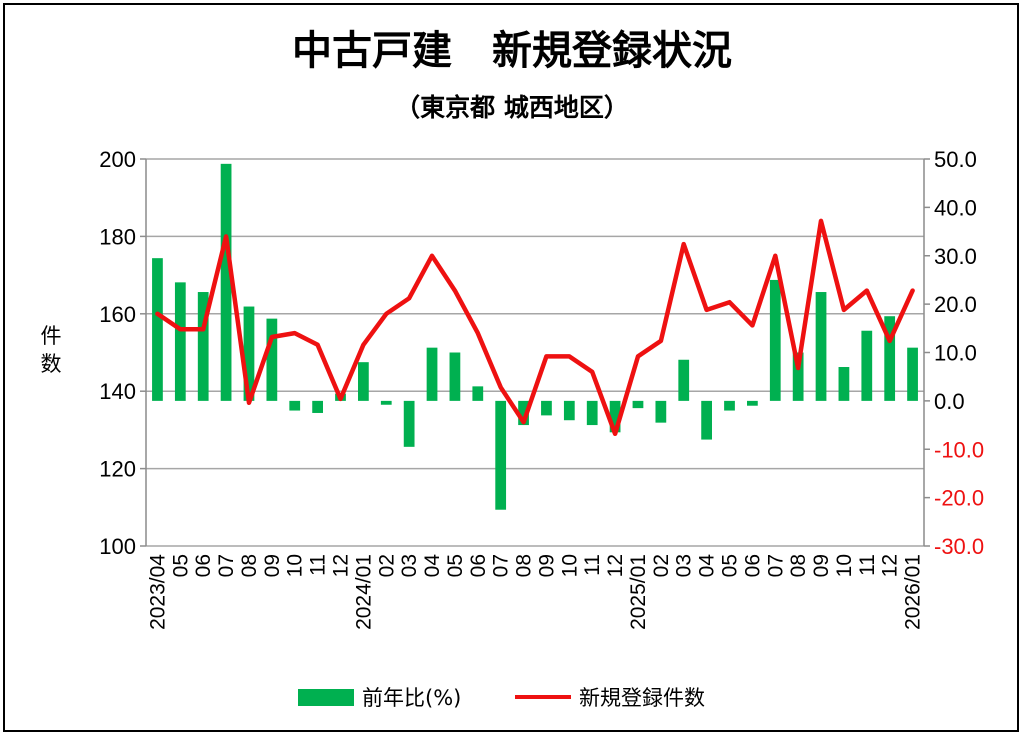 The image size is (1024, 737). Describe the element at coordinates (412, 698) in the screenshot. I see `legend-label-bar: 前年比(%)` at that location.